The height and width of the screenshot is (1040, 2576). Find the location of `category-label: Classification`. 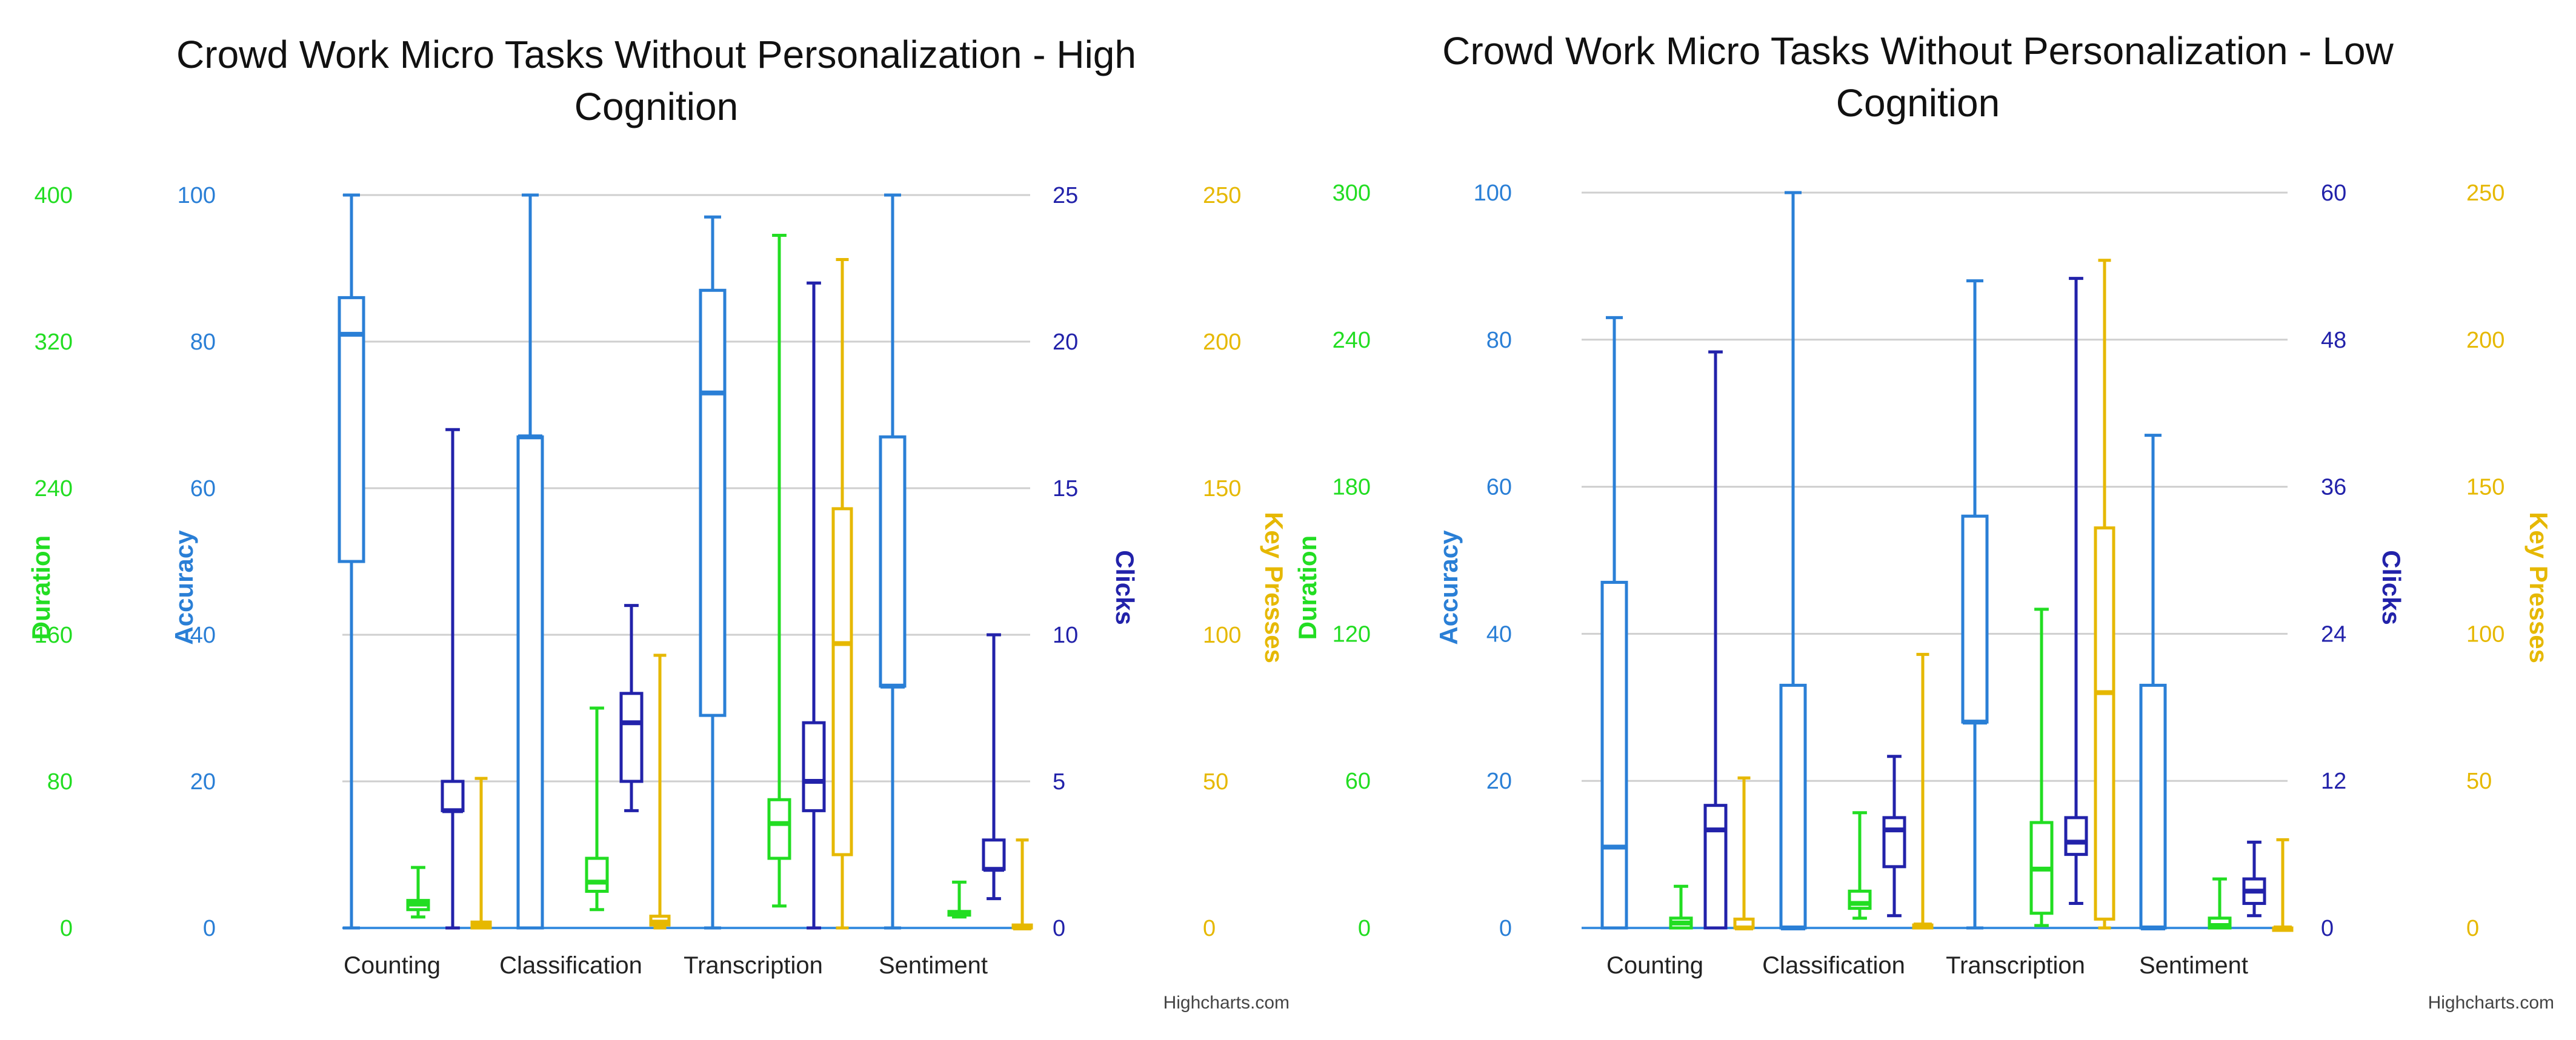

category-label: Classification is located at coordinates (1833, 965).